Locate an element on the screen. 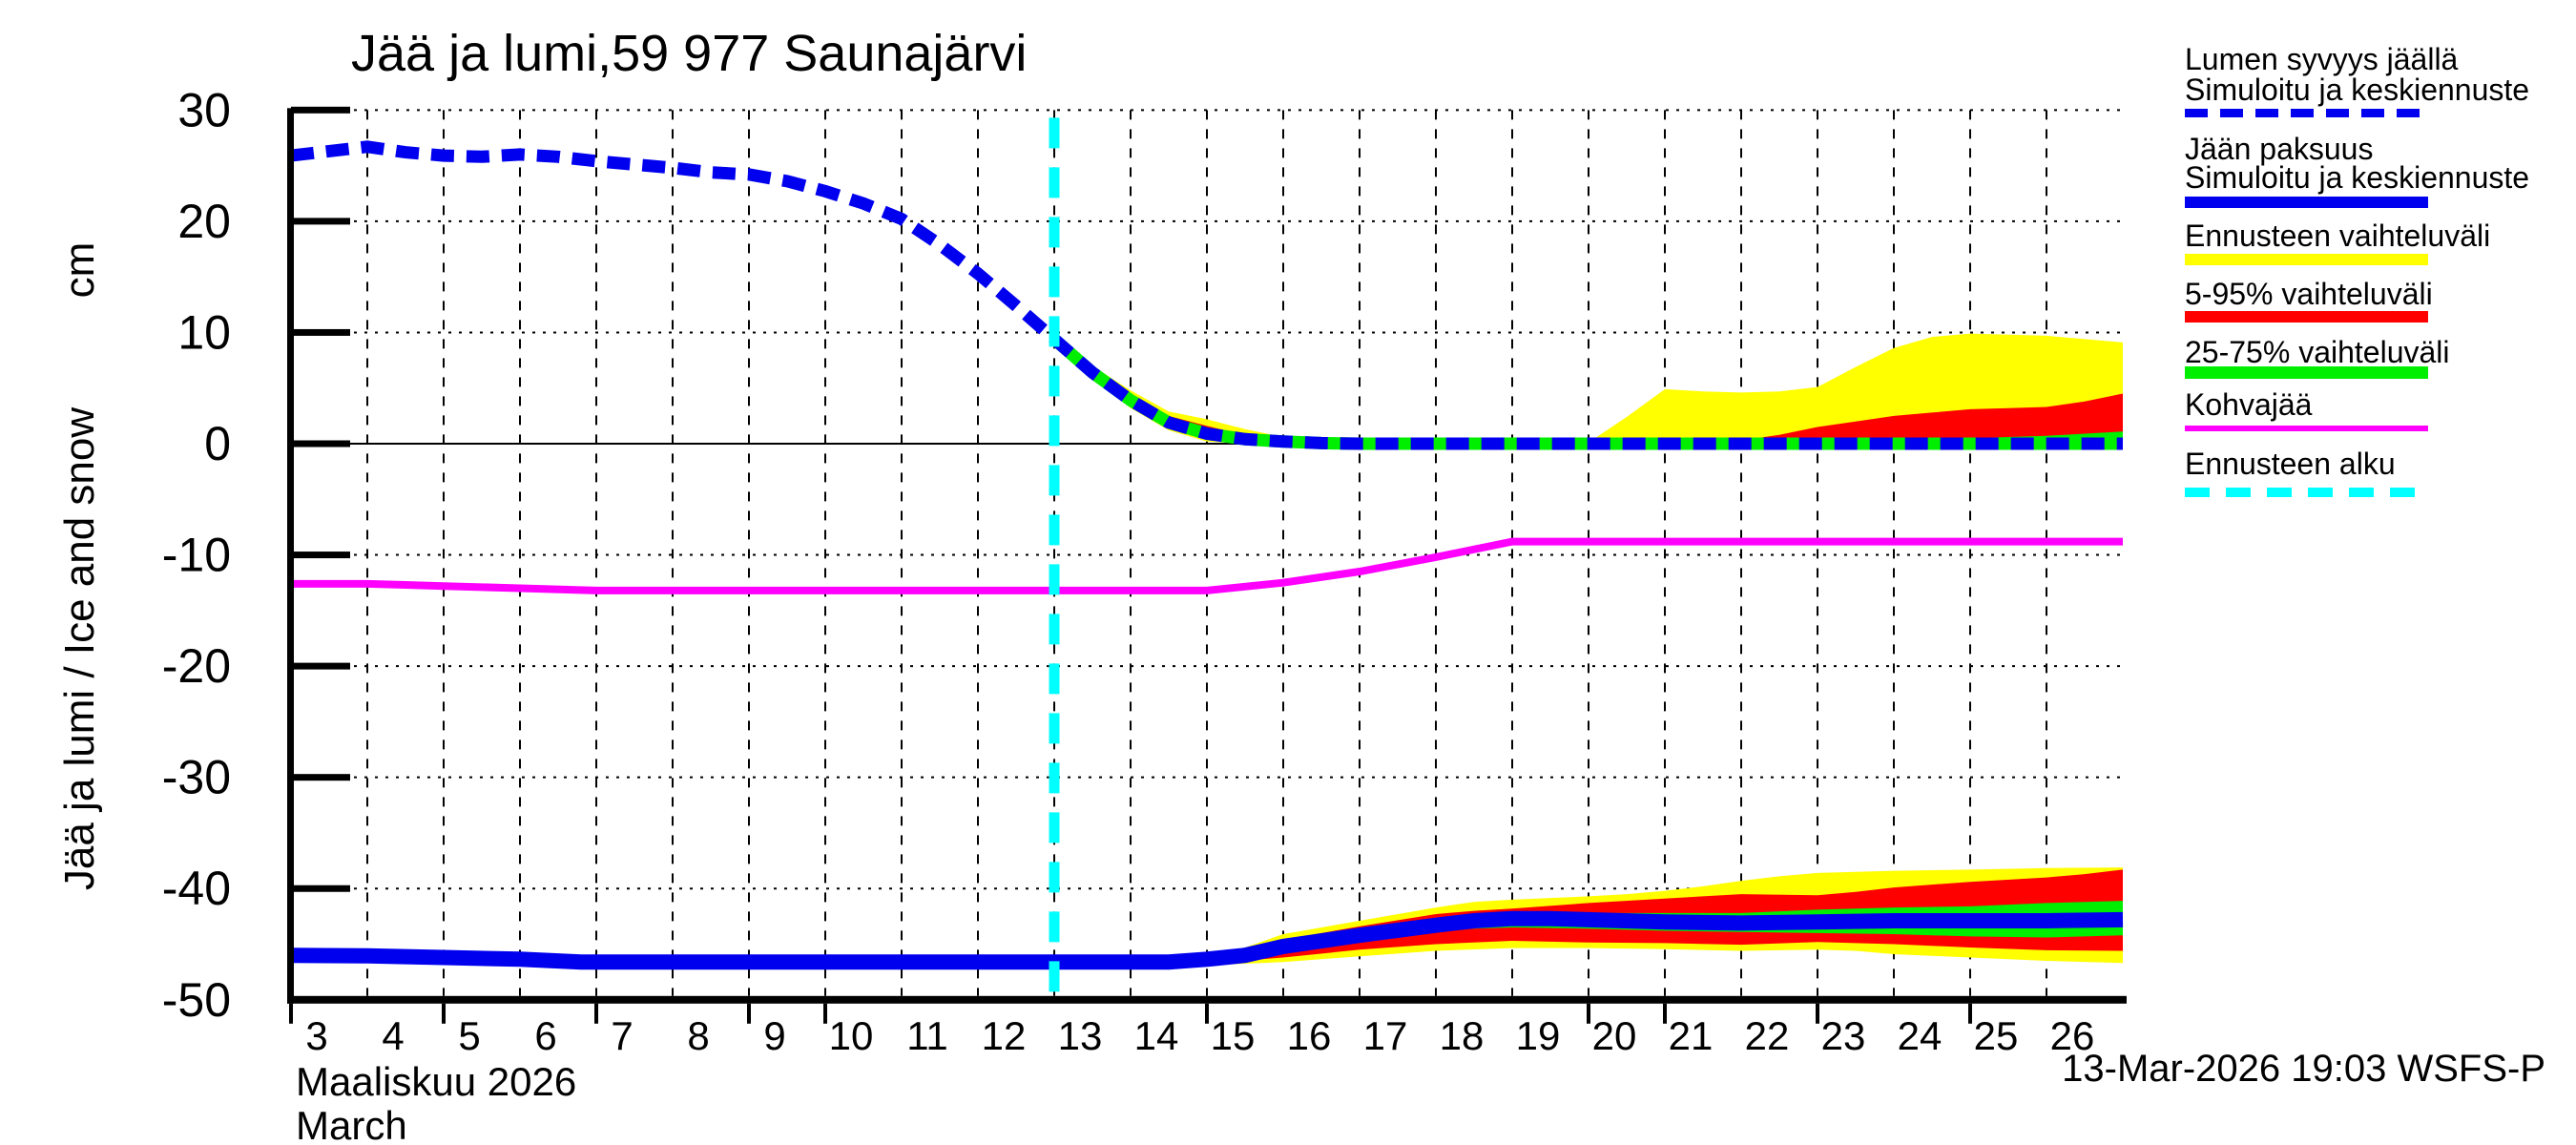  x-tick-label-day-9: 9 is located at coordinates (774, 1035).